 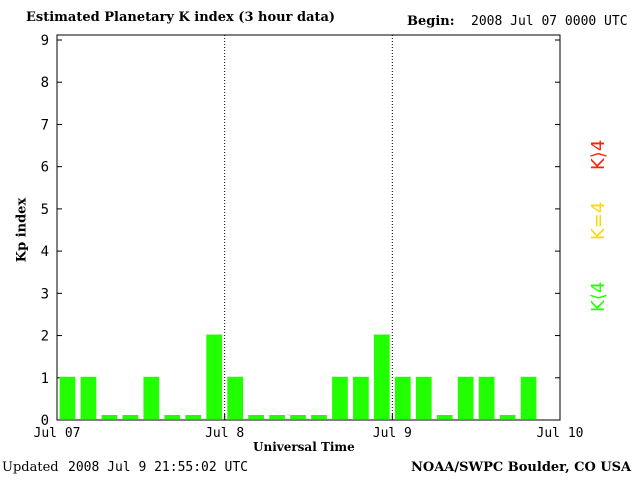 What do you see at coordinates (392, 433) in the screenshot?
I see `x-tick-label: Jul 9` at bounding box center [392, 433].